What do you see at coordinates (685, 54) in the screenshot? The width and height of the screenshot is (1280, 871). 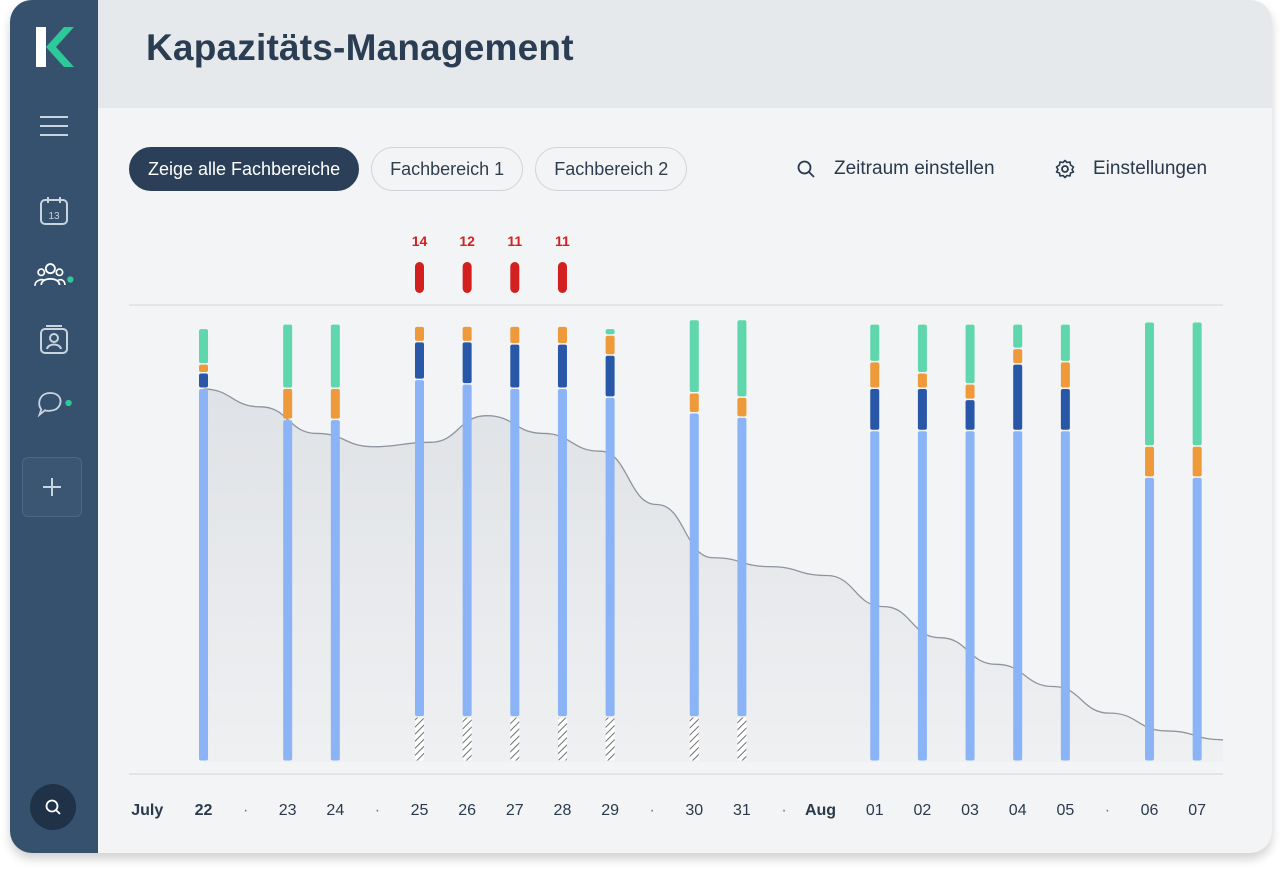 I see `header: Kapazitäts-Management` at bounding box center [685, 54].